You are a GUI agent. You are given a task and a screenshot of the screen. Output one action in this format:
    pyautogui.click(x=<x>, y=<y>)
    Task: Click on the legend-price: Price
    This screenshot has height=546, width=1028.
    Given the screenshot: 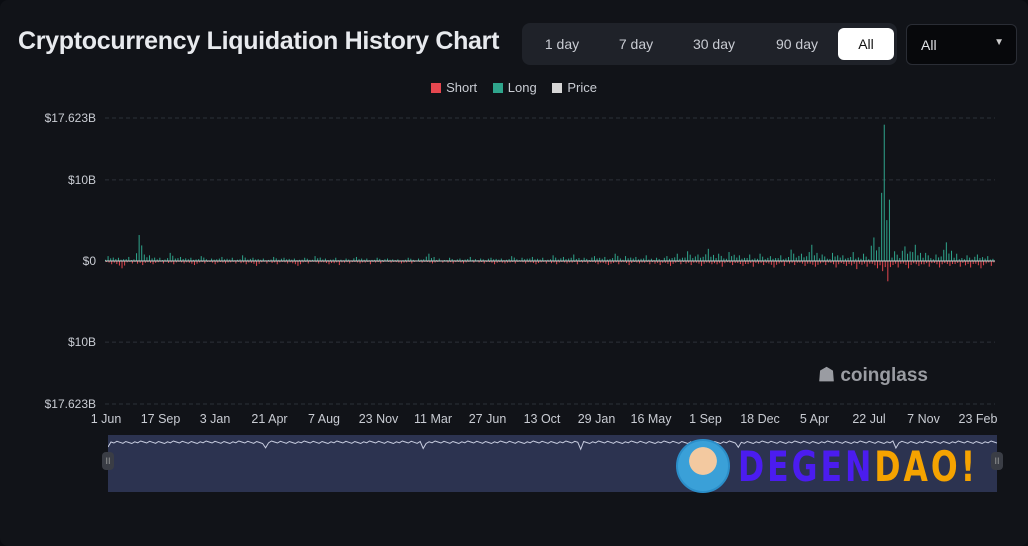 What is the action you would take?
    pyautogui.click(x=574, y=87)
    